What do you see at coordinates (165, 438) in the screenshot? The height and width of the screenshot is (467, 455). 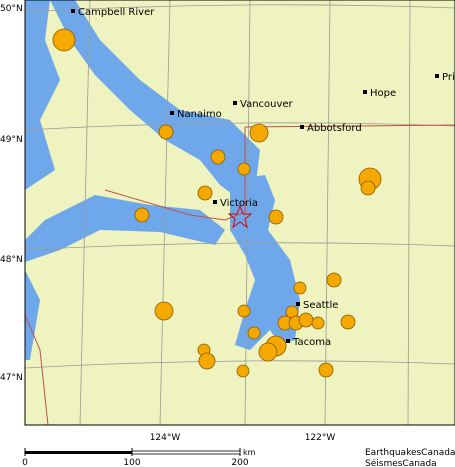 I see `longitude-label: 124°W` at bounding box center [165, 438].